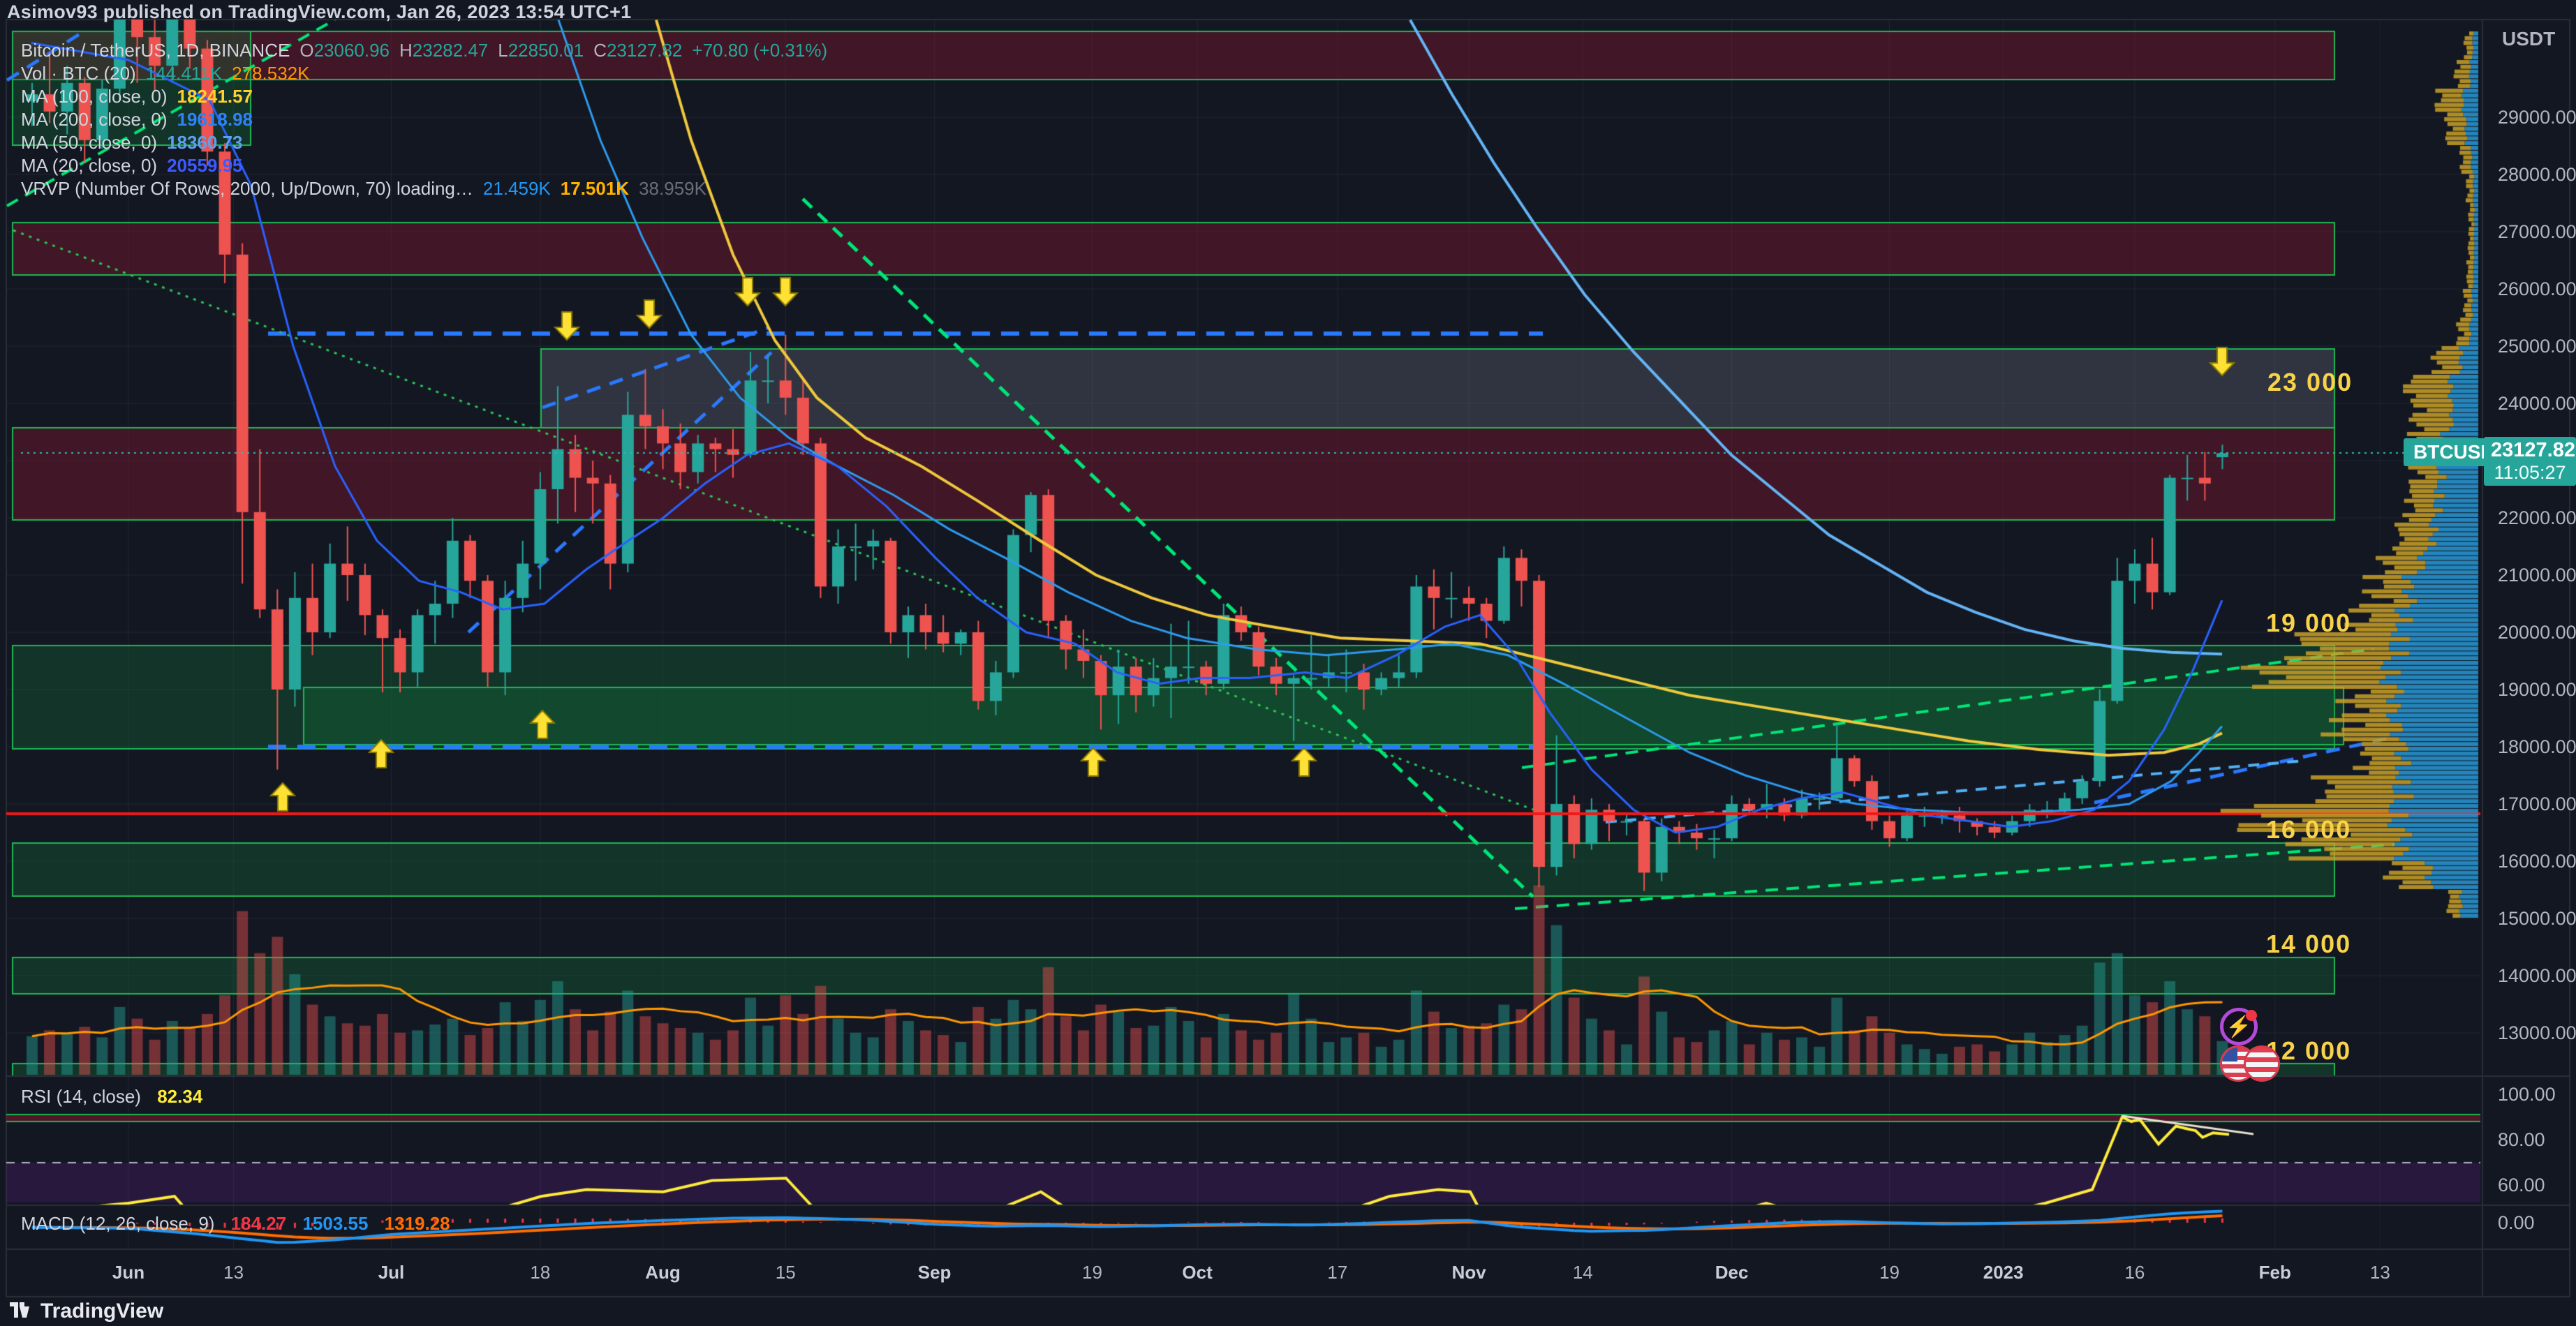 This screenshot has width=2576, height=1326. I want to click on time-tick-2023: 2023, so click(2003, 1272).